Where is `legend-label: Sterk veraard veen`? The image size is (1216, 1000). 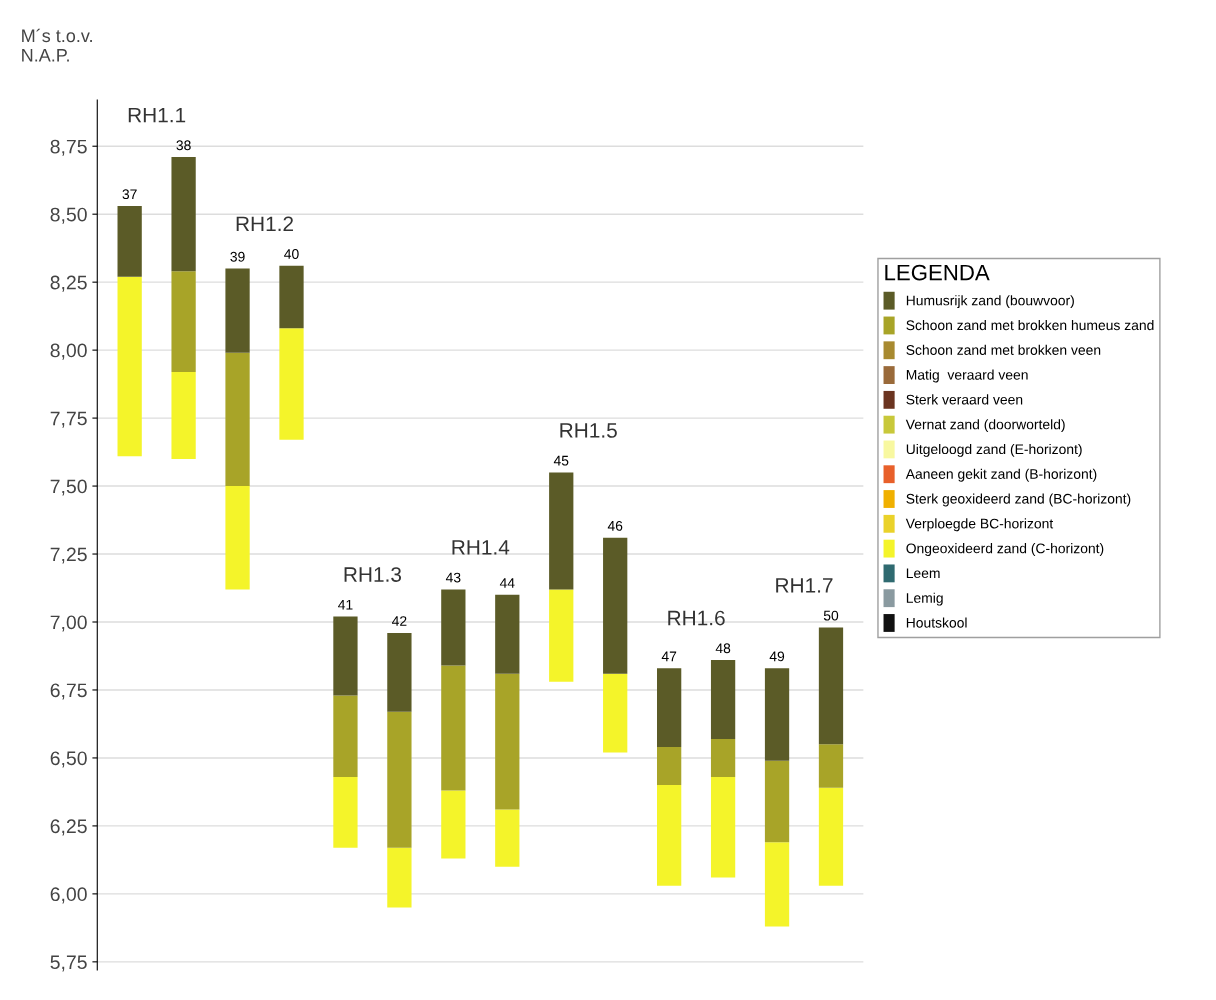
legend-label: Sterk veraard veen is located at coordinates (964, 399).